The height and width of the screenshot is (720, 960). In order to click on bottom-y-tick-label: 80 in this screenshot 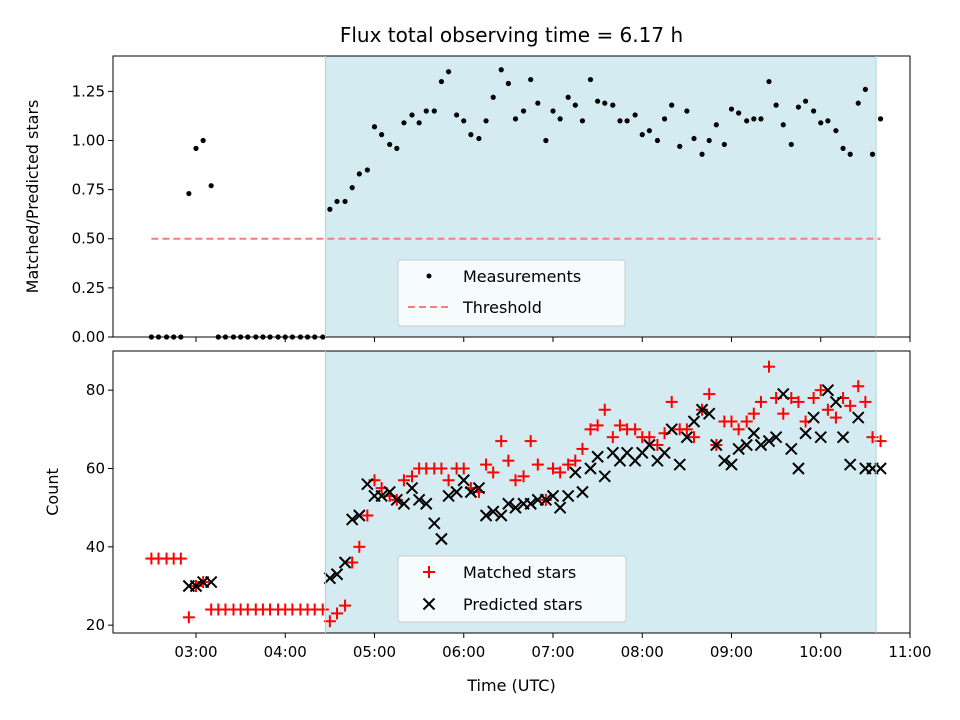, I will do `click(95, 390)`.